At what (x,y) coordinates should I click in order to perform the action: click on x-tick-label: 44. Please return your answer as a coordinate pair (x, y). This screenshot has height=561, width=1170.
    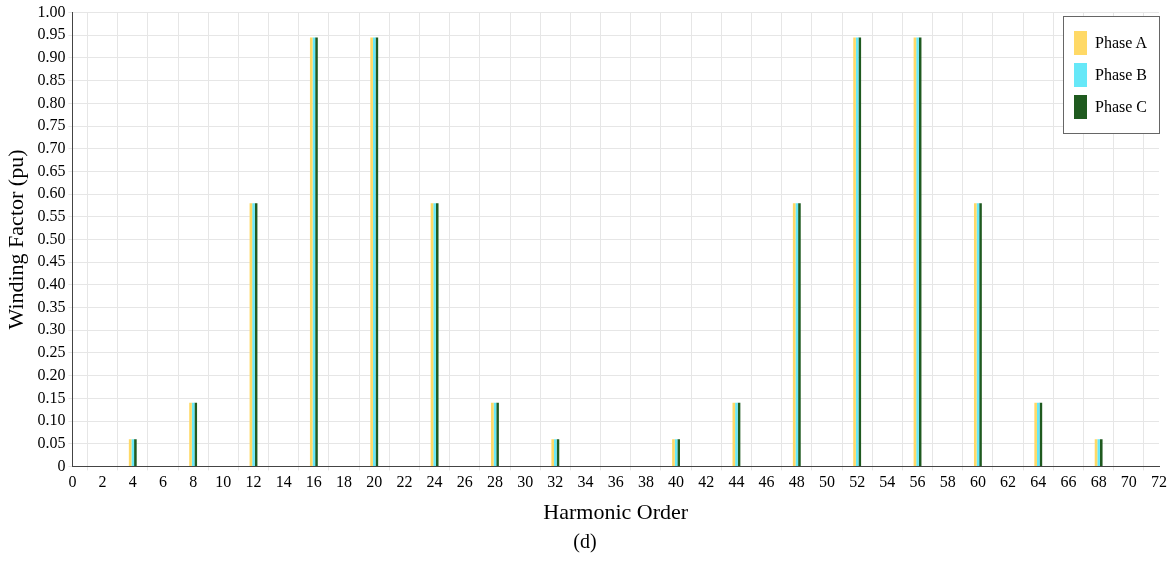
    Looking at the image, I should click on (736, 482).